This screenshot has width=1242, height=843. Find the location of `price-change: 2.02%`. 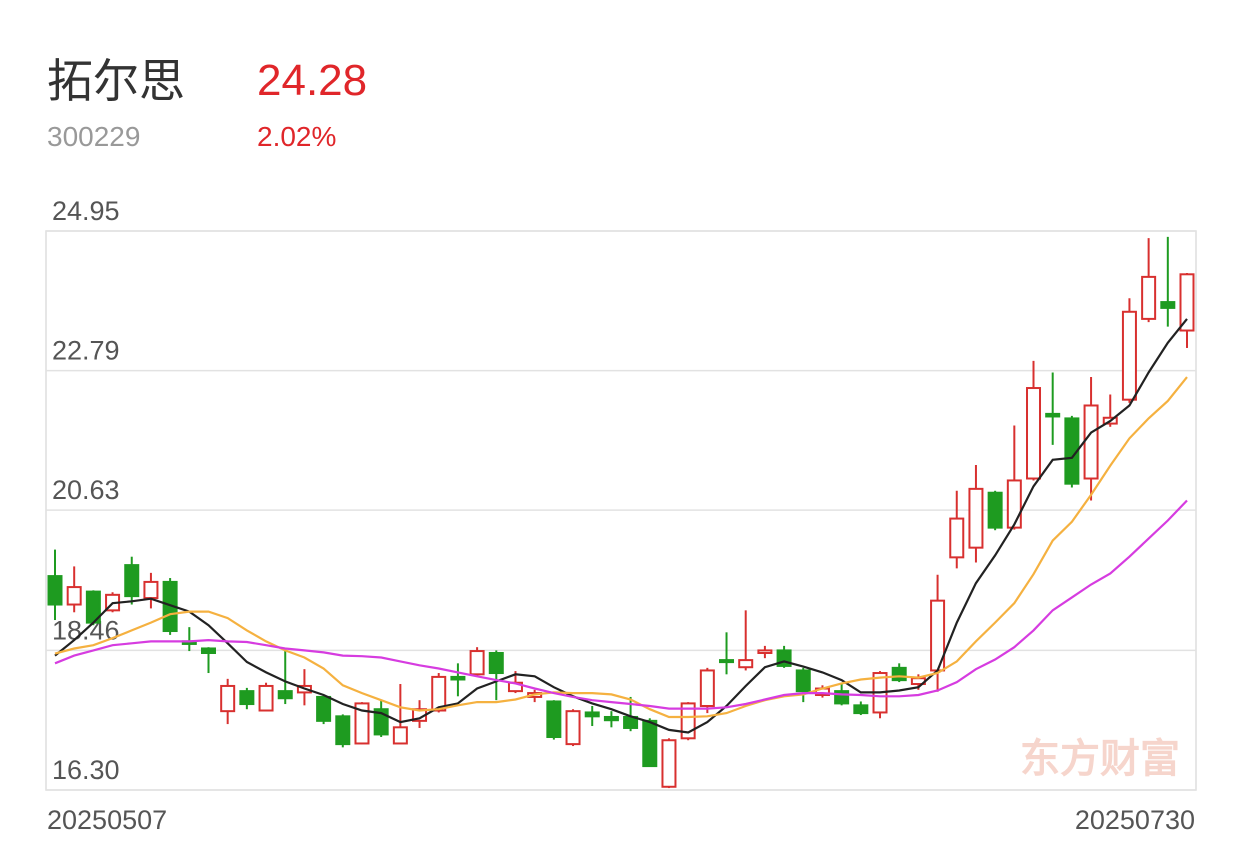

price-change: 2.02% is located at coordinates (296, 136).